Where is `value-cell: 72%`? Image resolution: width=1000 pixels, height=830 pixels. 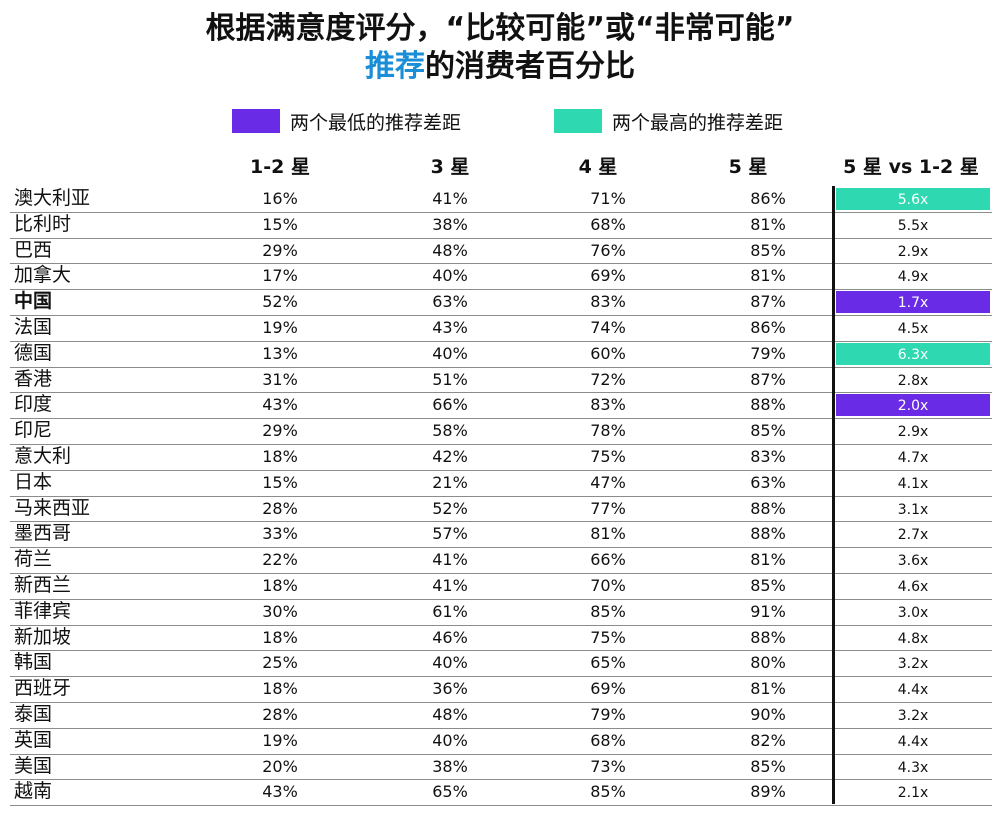 value-cell: 72% is located at coordinates (608, 379).